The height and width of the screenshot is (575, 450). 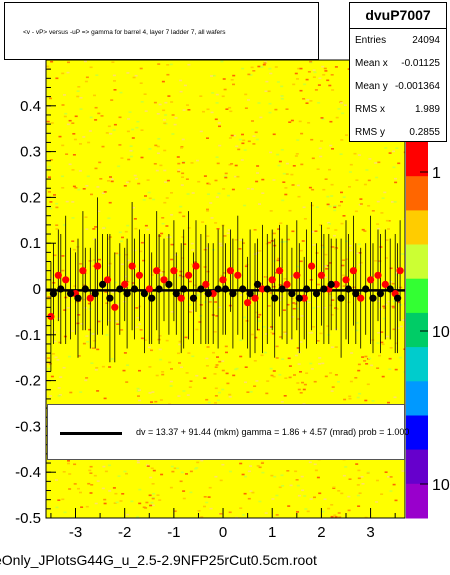 I want to click on stats-row-entries: Entries 24094, so click(x=398, y=40).